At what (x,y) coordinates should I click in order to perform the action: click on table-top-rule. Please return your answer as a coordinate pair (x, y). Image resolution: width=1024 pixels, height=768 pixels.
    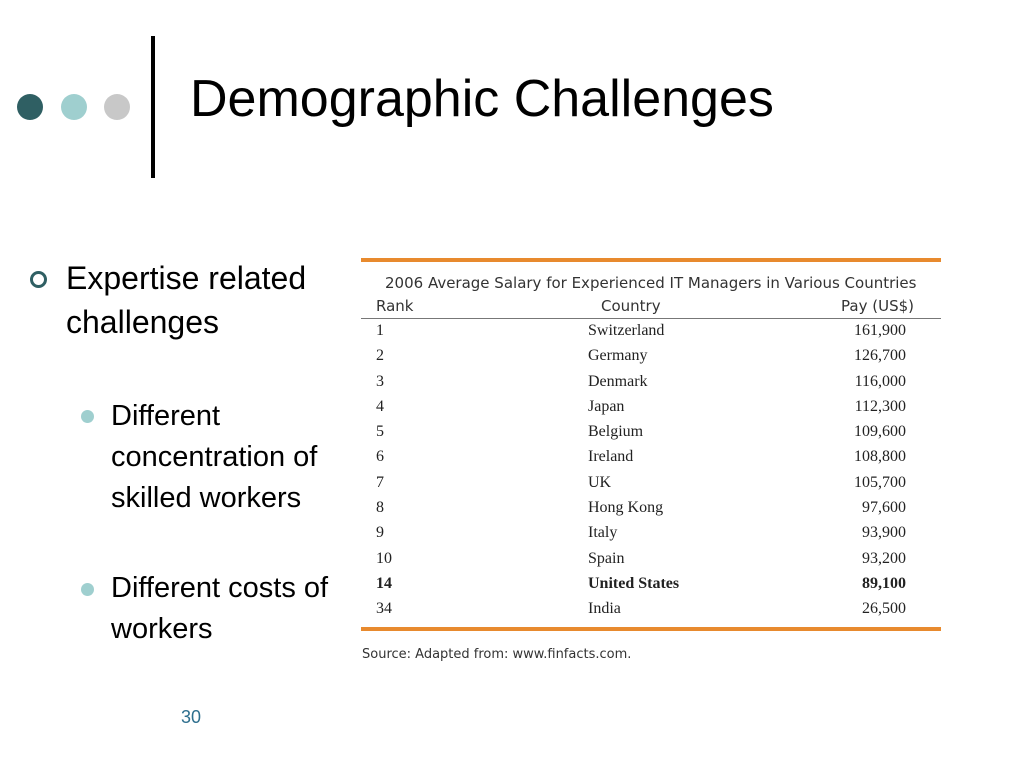
    Looking at the image, I should click on (651, 260).